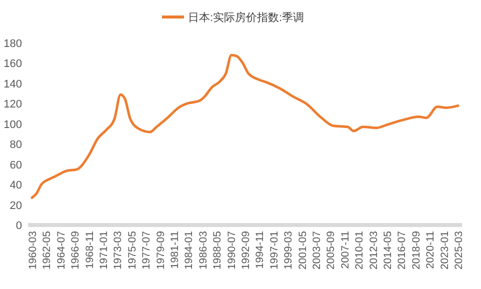 Image resolution: width=481 pixels, height=289 pixels. Describe the element at coordinates (302, 250) in the screenshot. I see `x-tick-label: 2001-05` at that location.